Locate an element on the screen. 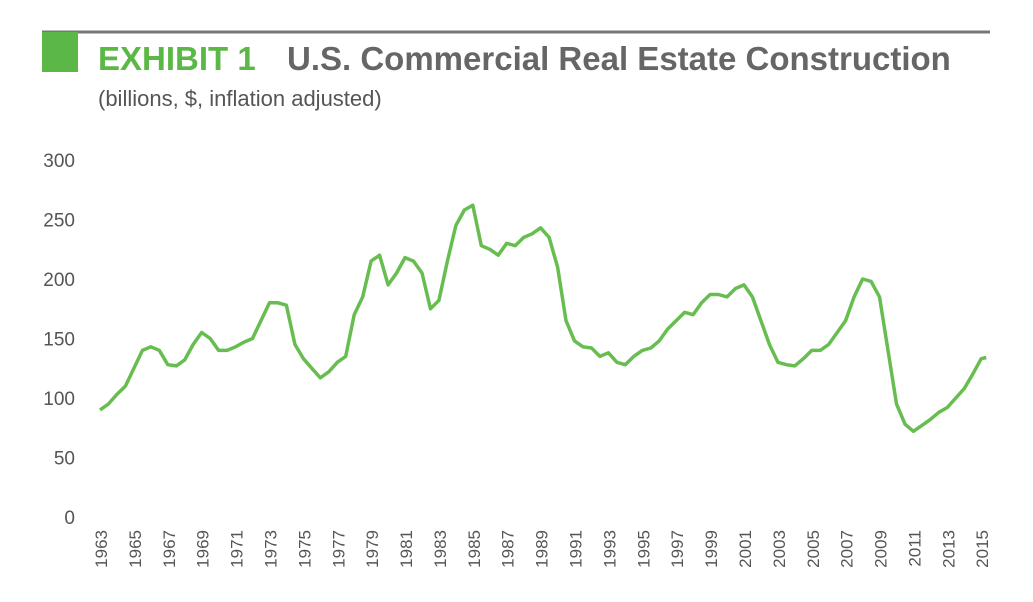 The image size is (1033, 602). exhibit-label: EXHIBIT 1 is located at coordinates (177, 58).